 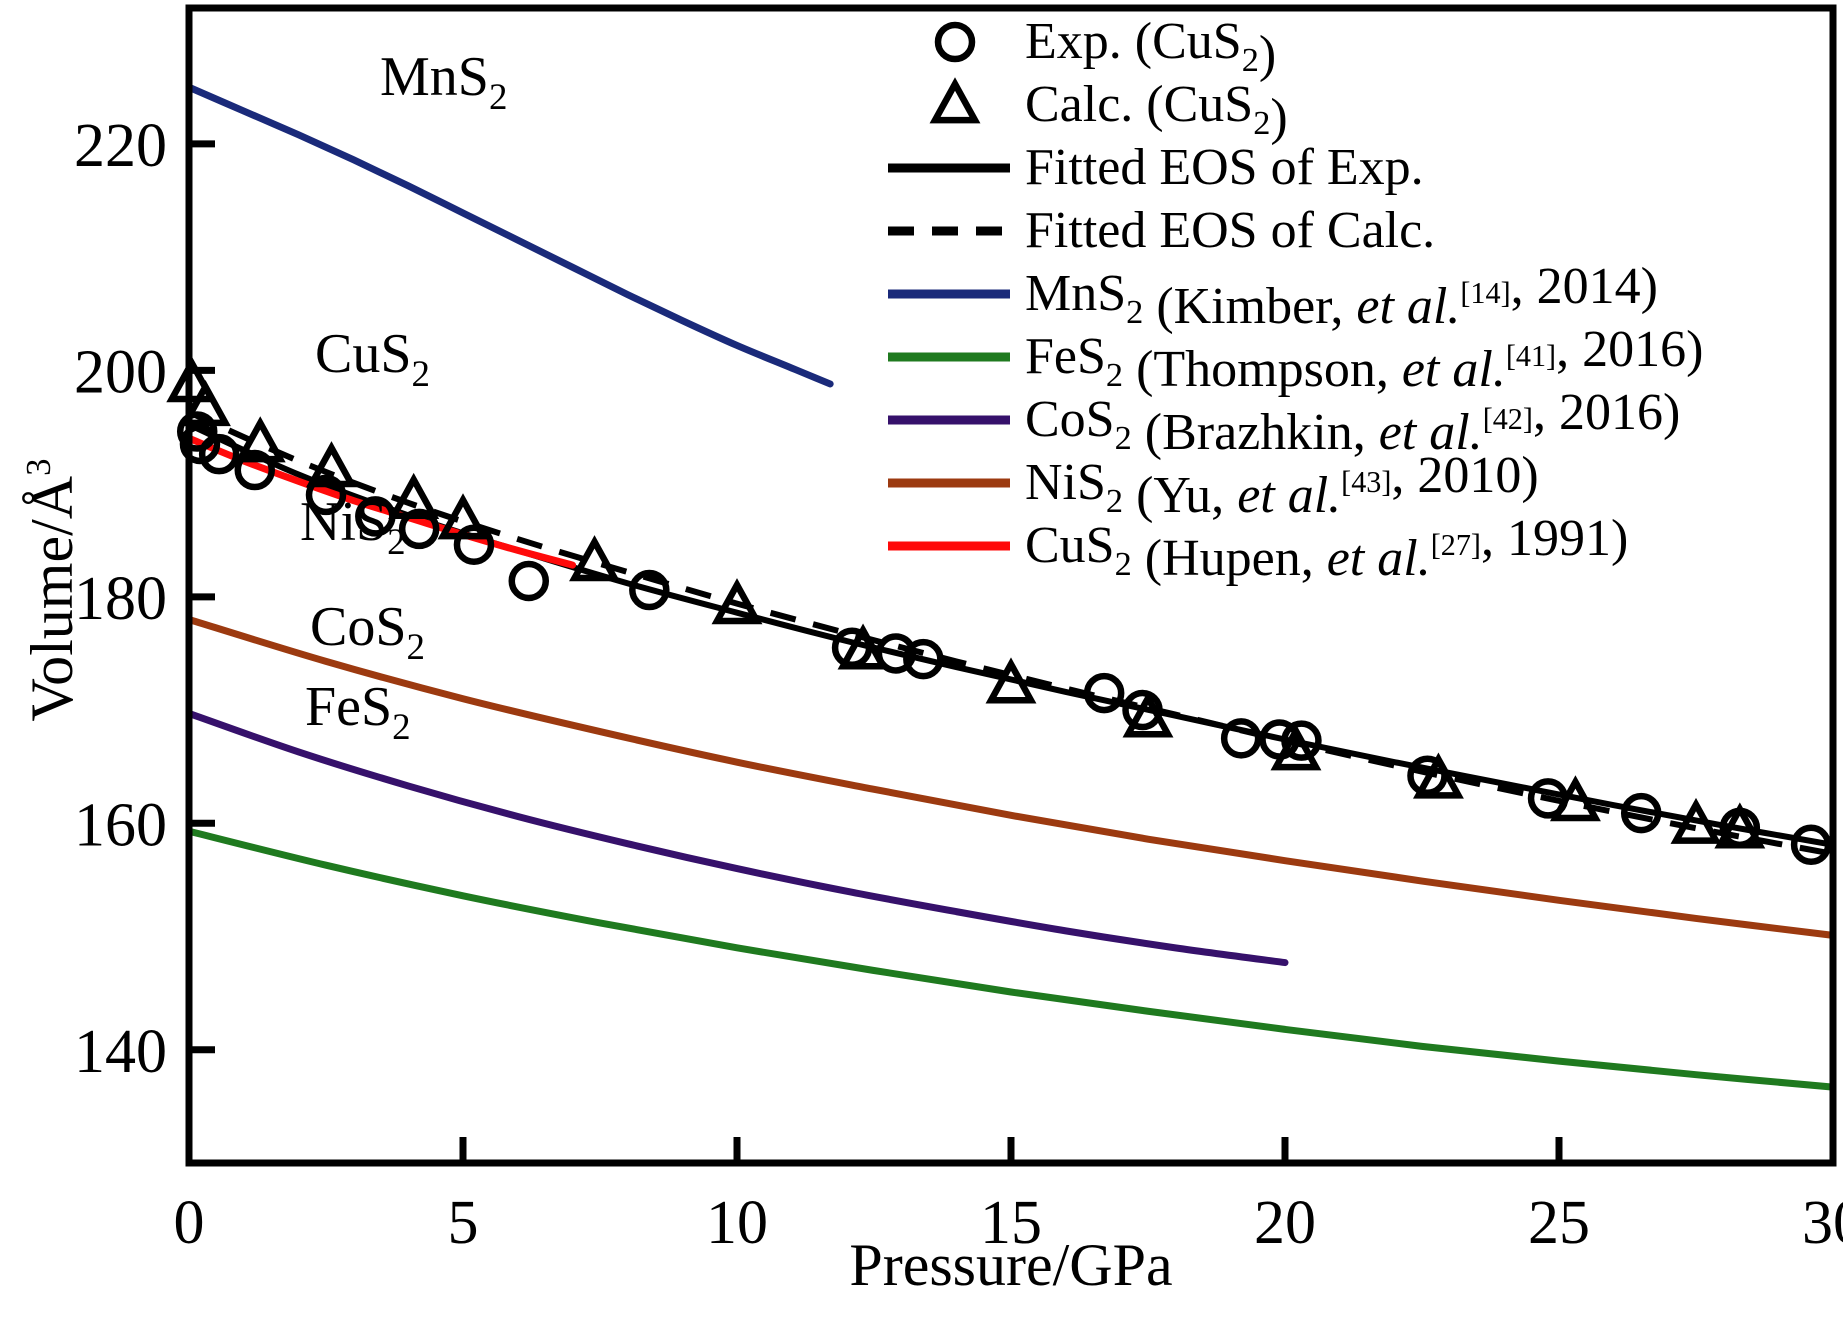 I want to click on x-tick-label: 30, so click(x=1822, y=1223).